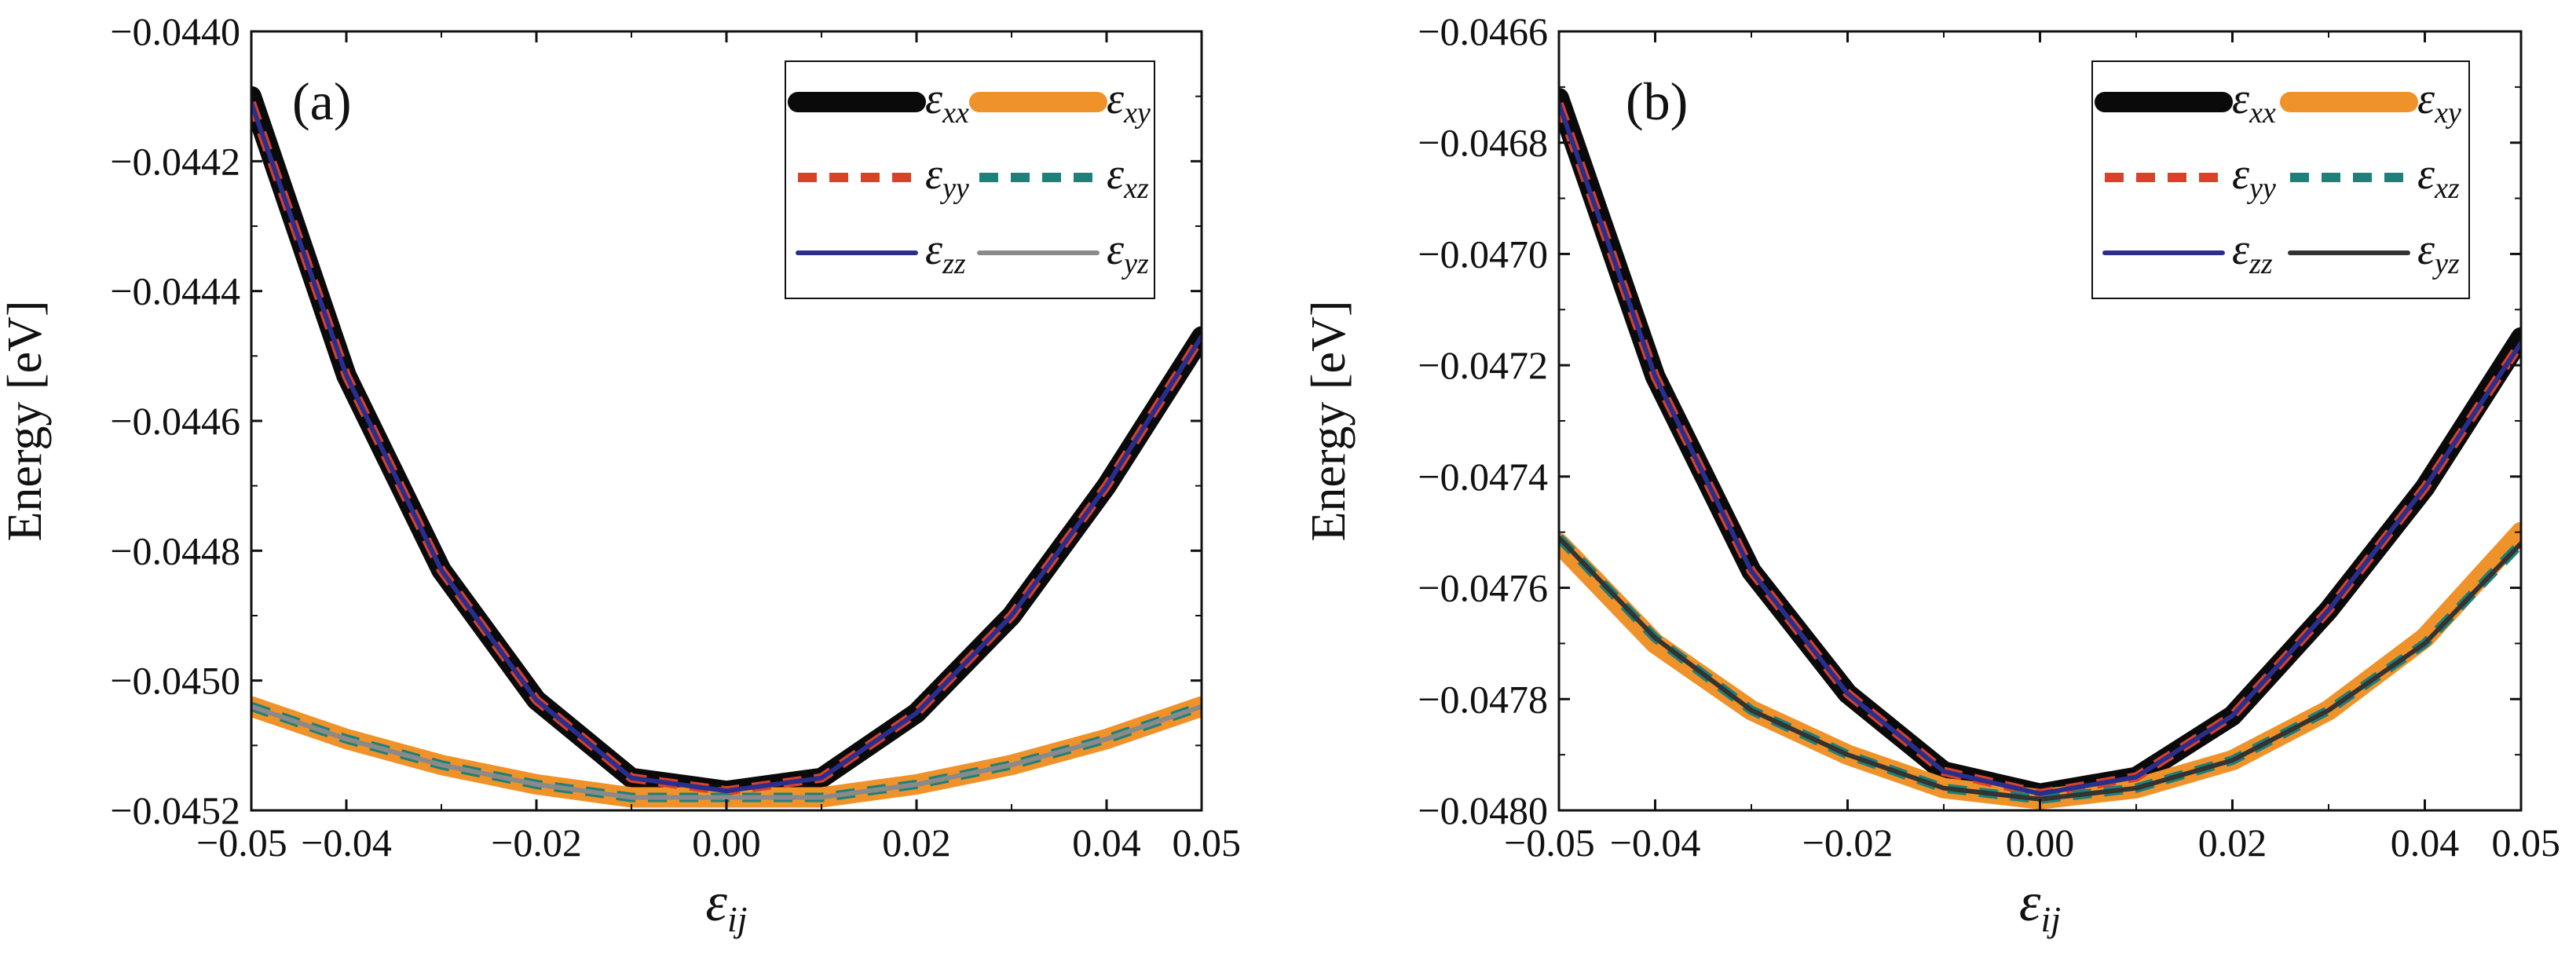 The image size is (2576, 958). Describe the element at coordinates (322, 101) in the screenshot. I see `panel-label: (a)` at that location.